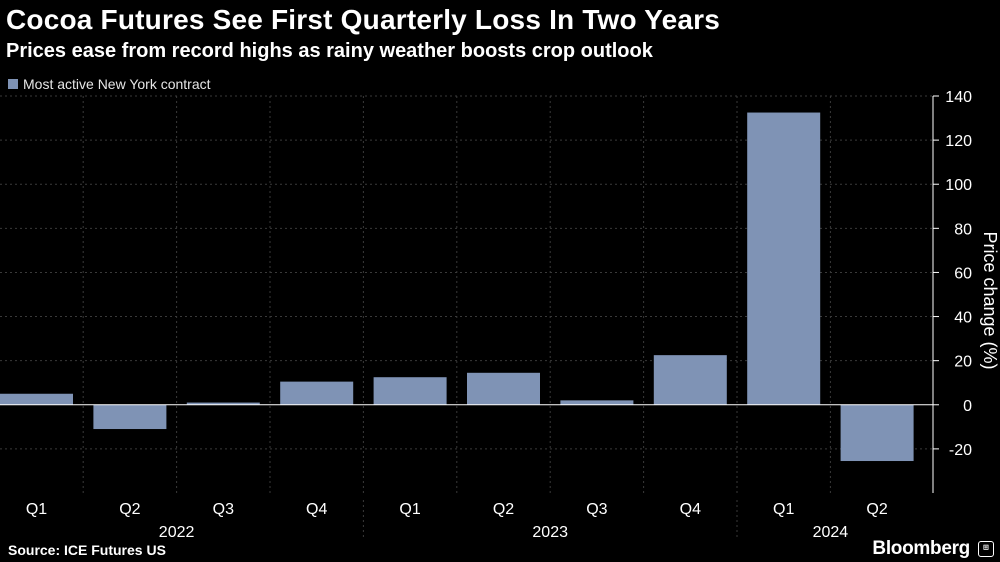 The width and height of the screenshot is (1000, 562). Describe the element at coordinates (990, 300) in the screenshot. I see `y-axis-title: Price change (%)` at that location.